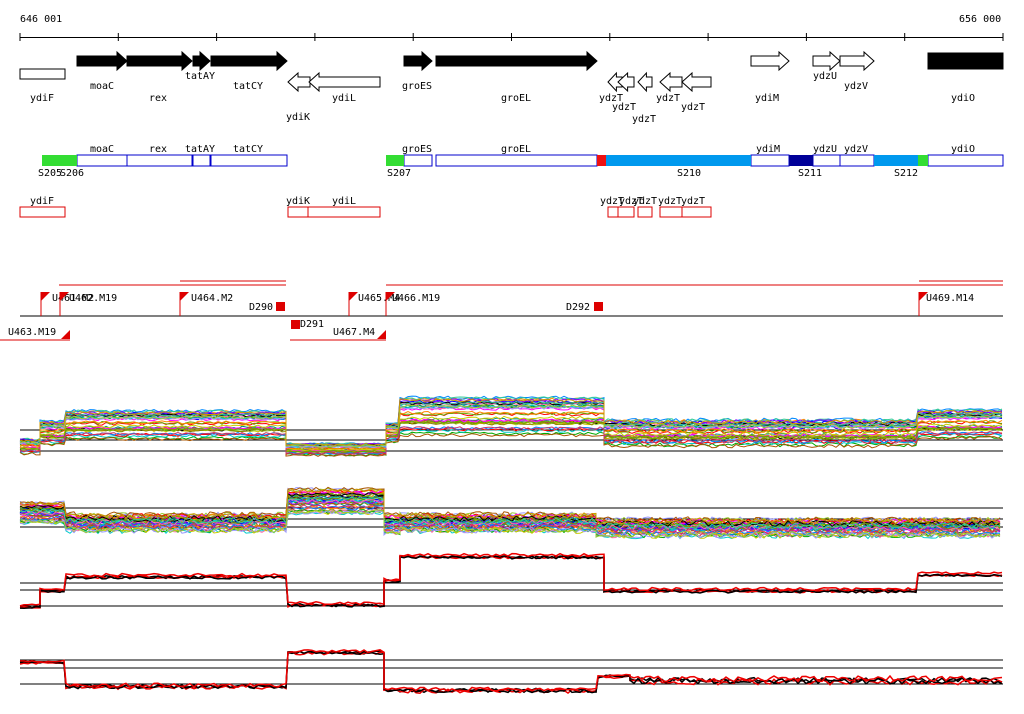 The height and width of the screenshot is (714, 1024). I want to click on tss-label: U464.M2, so click(212, 298).